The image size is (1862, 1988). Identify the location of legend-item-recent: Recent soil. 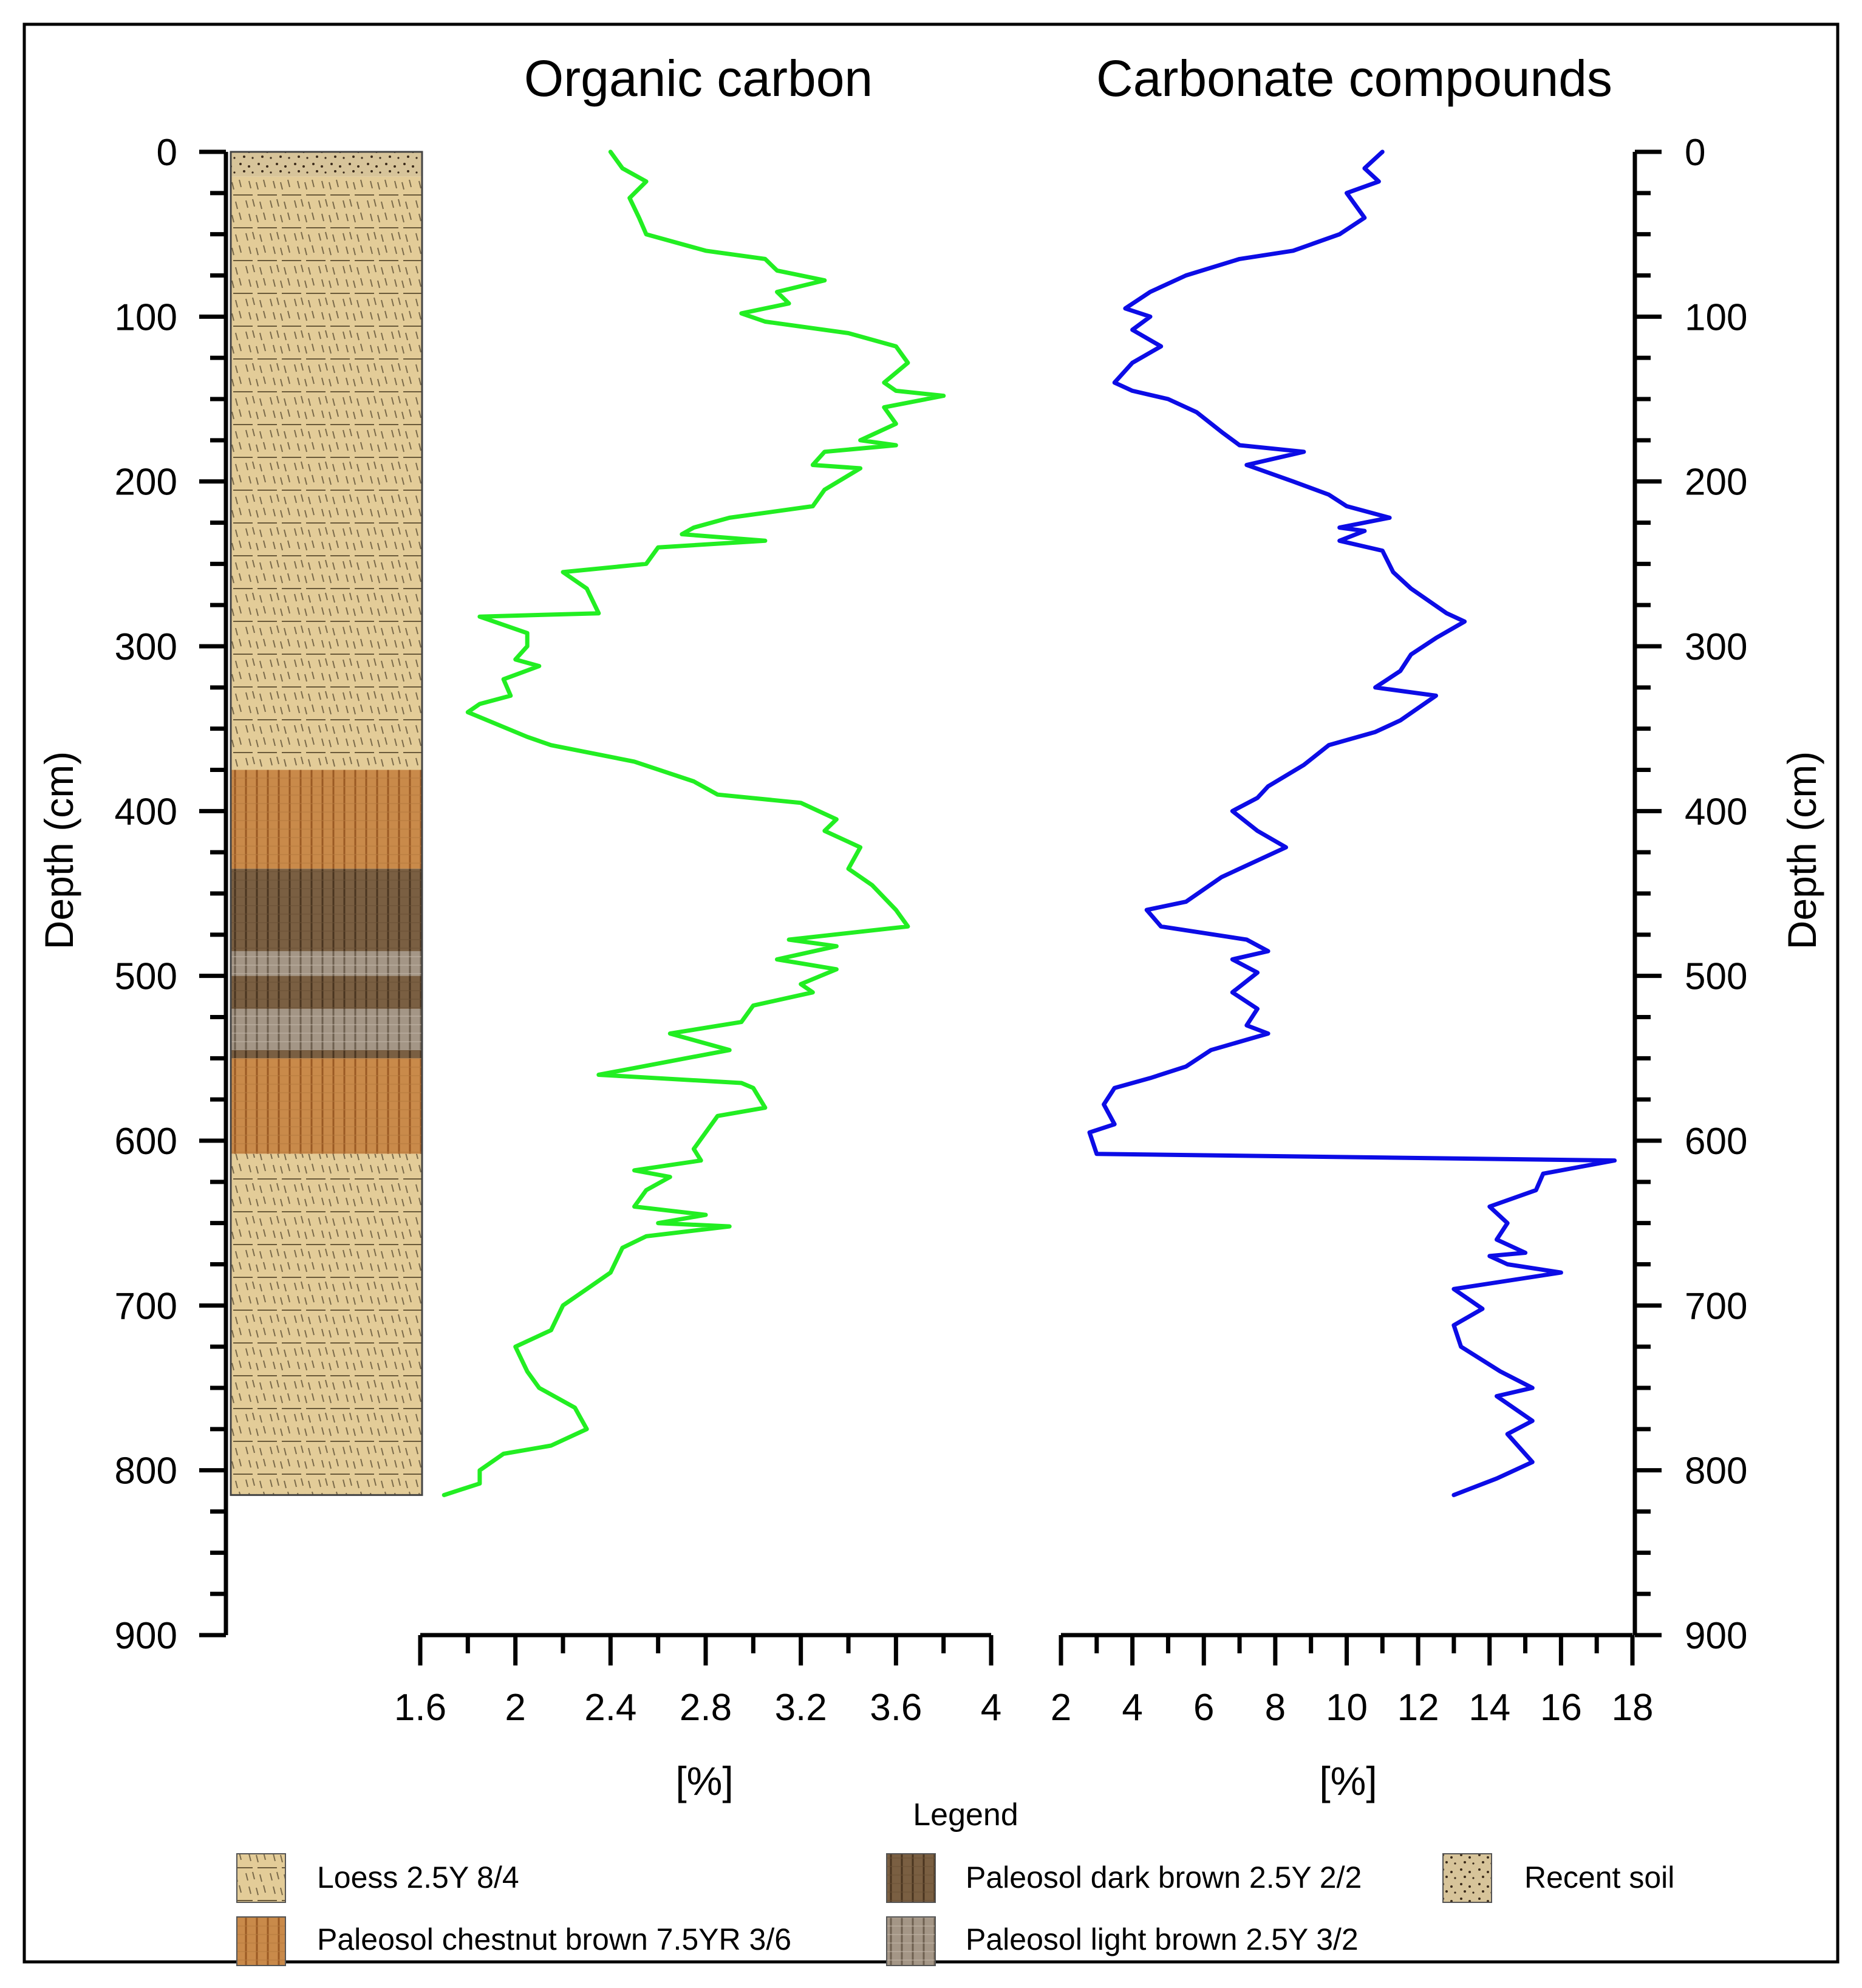
(1558, 1878).